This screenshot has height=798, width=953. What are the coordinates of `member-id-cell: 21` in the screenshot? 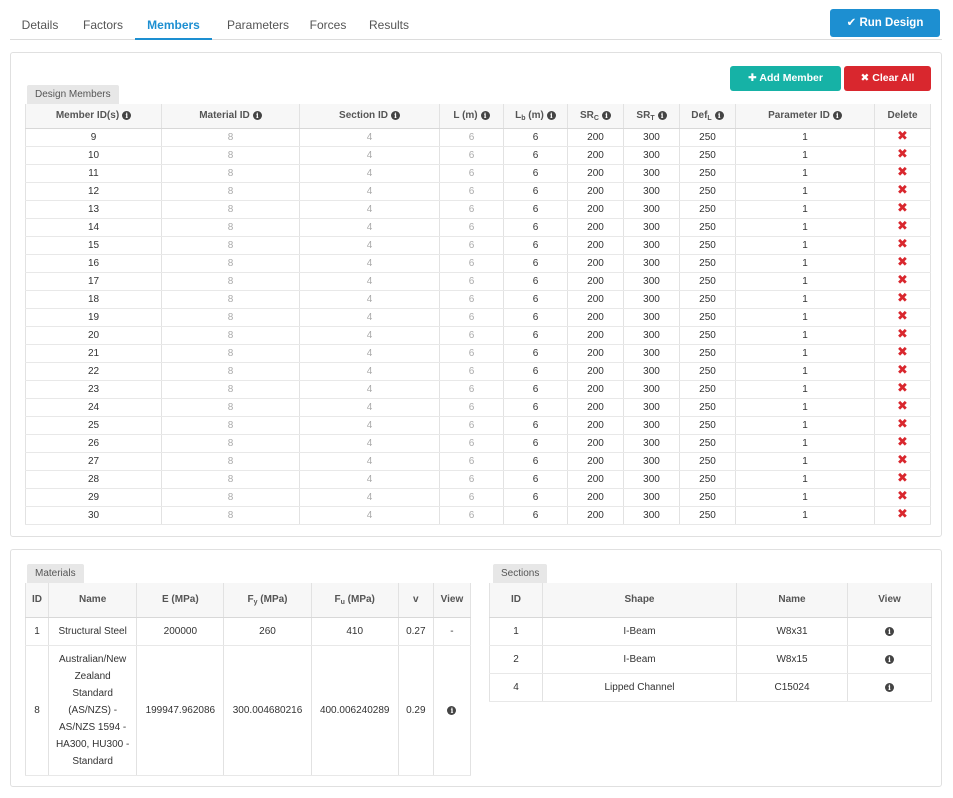 It's located at (93, 353).